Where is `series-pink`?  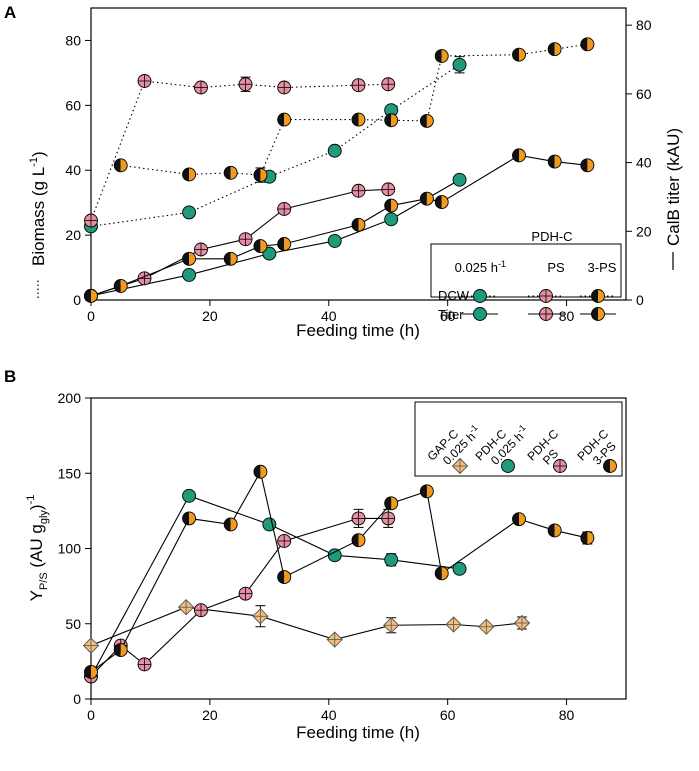
series-pink is located at coordinates (240, 596).